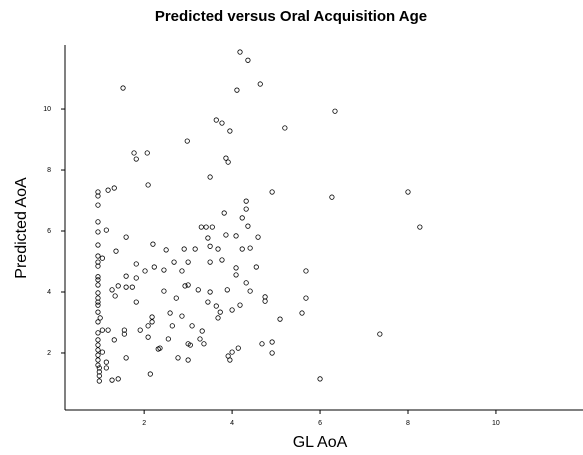 The width and height of the screenshot is (583, 455). Describe the element at coordinates (21, 228) in the screenshot. I see `y-axis-label: Predicted AoA` at that location.